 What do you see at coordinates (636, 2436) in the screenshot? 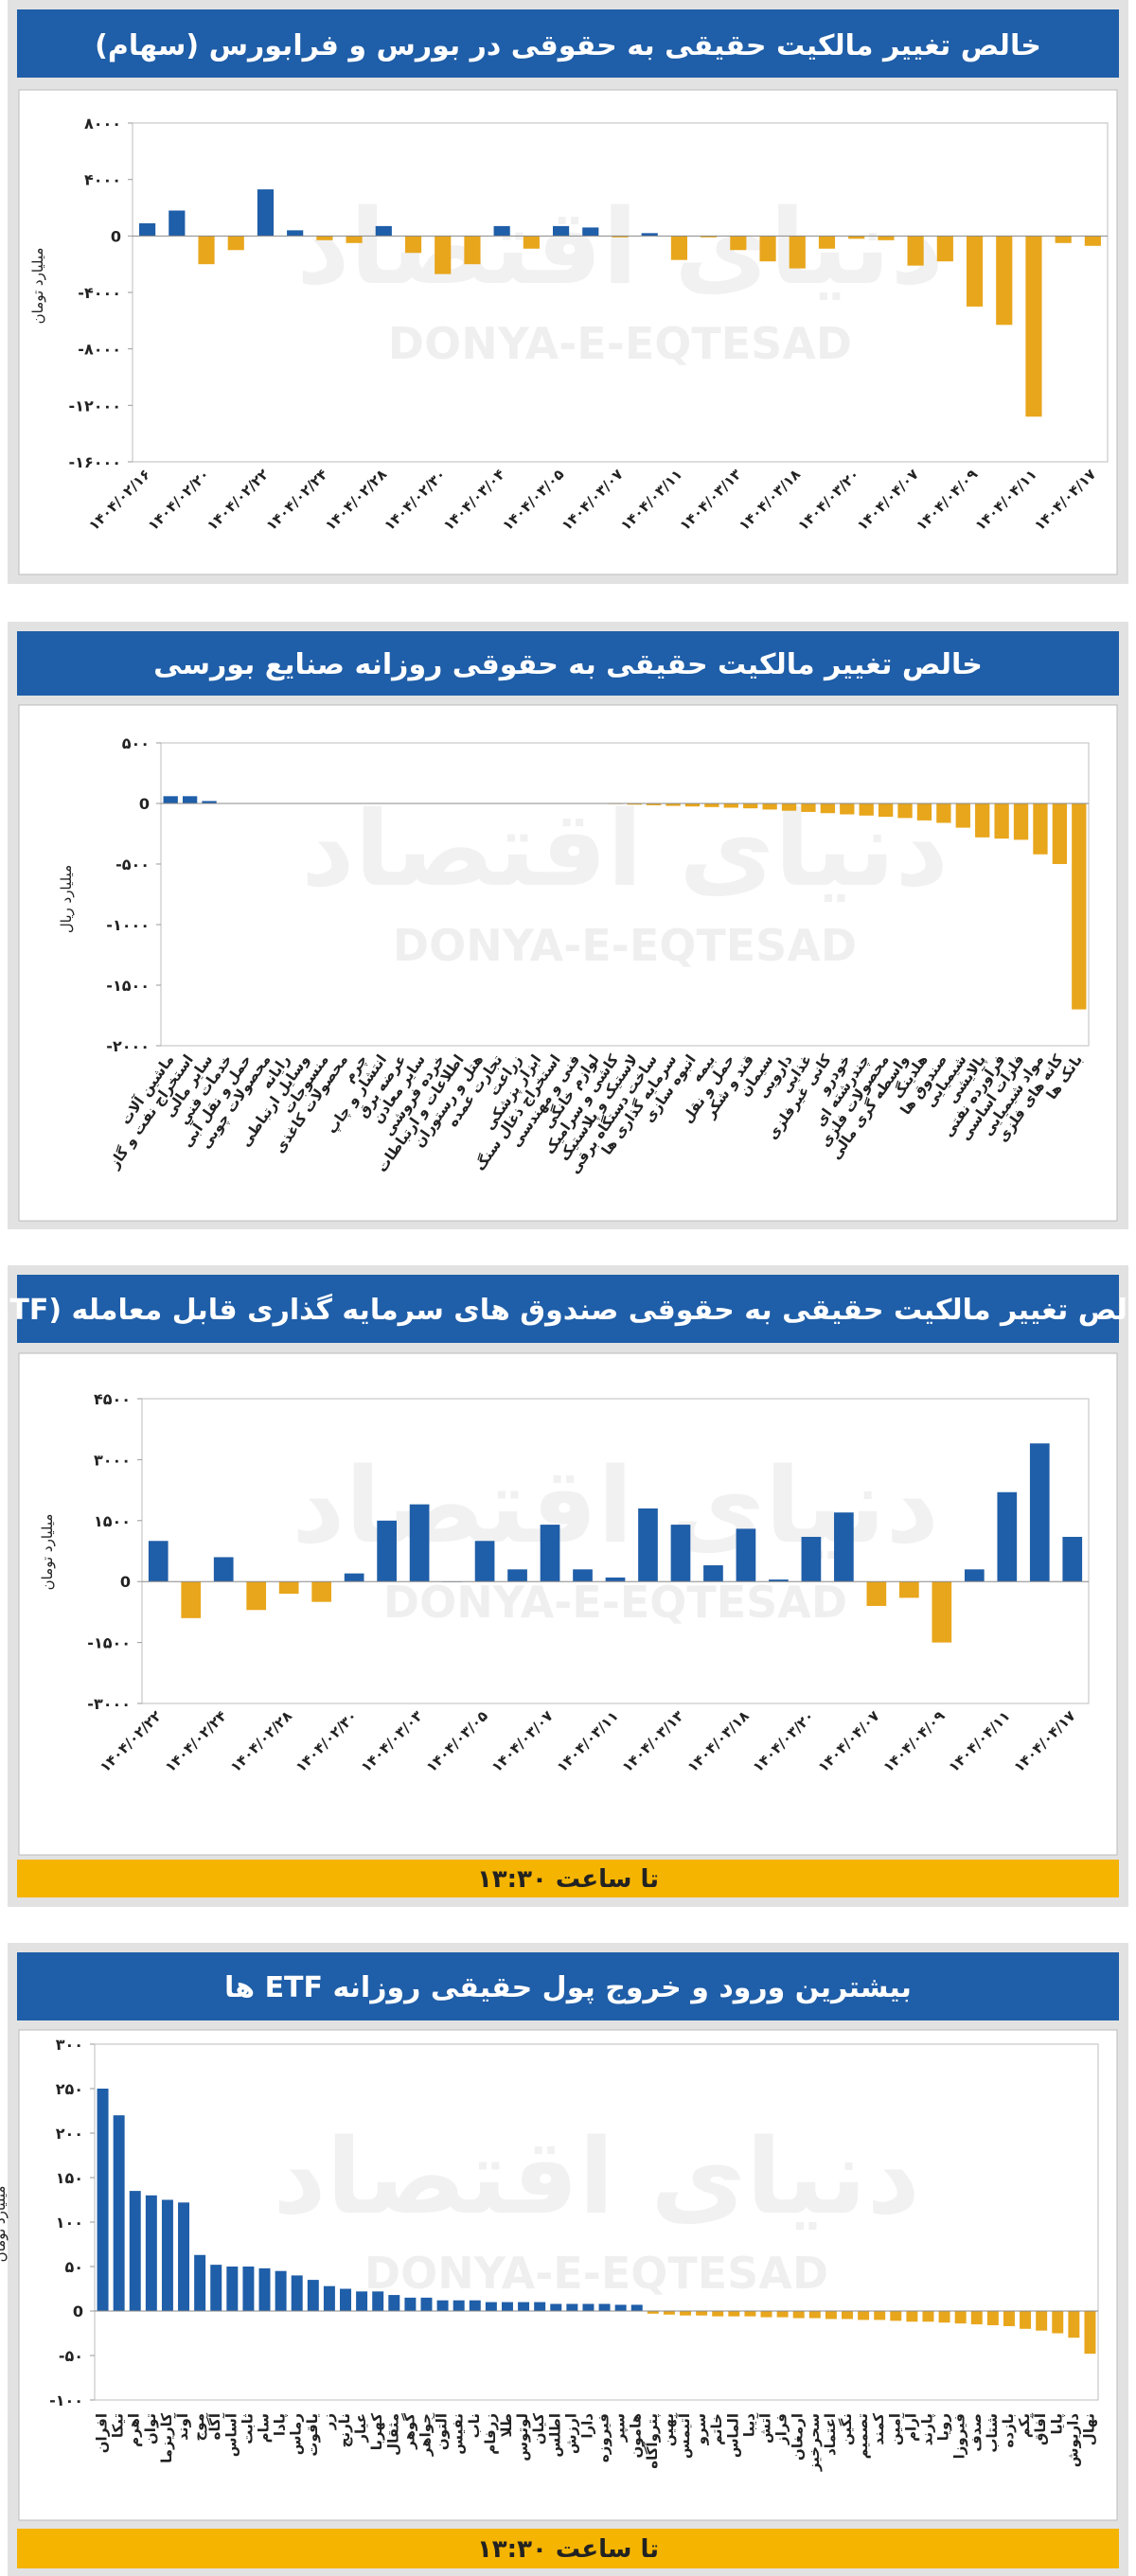
I see `x-tick-label: هامون` at bounding box center [636, 2436].